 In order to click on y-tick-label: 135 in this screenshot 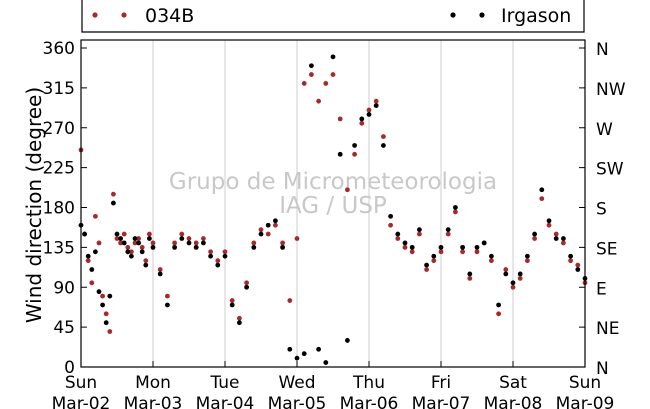, I will do `click(59, 248)`.